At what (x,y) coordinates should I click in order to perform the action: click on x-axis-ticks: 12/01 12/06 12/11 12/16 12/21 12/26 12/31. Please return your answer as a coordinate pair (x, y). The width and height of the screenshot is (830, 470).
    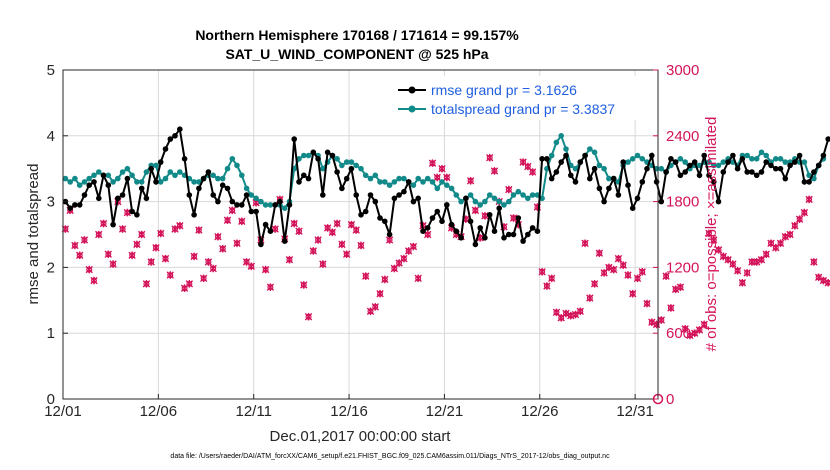
    Looking at the image, I should click on (349, 407).